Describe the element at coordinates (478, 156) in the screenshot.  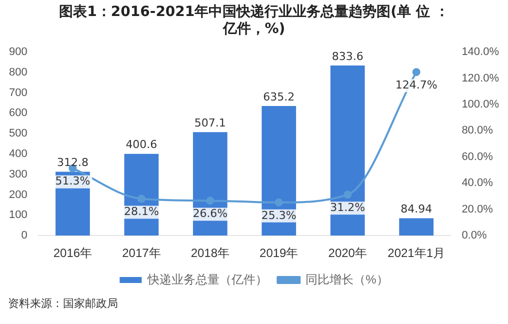
I see `y2-tick-label: 60.0%` at that location.